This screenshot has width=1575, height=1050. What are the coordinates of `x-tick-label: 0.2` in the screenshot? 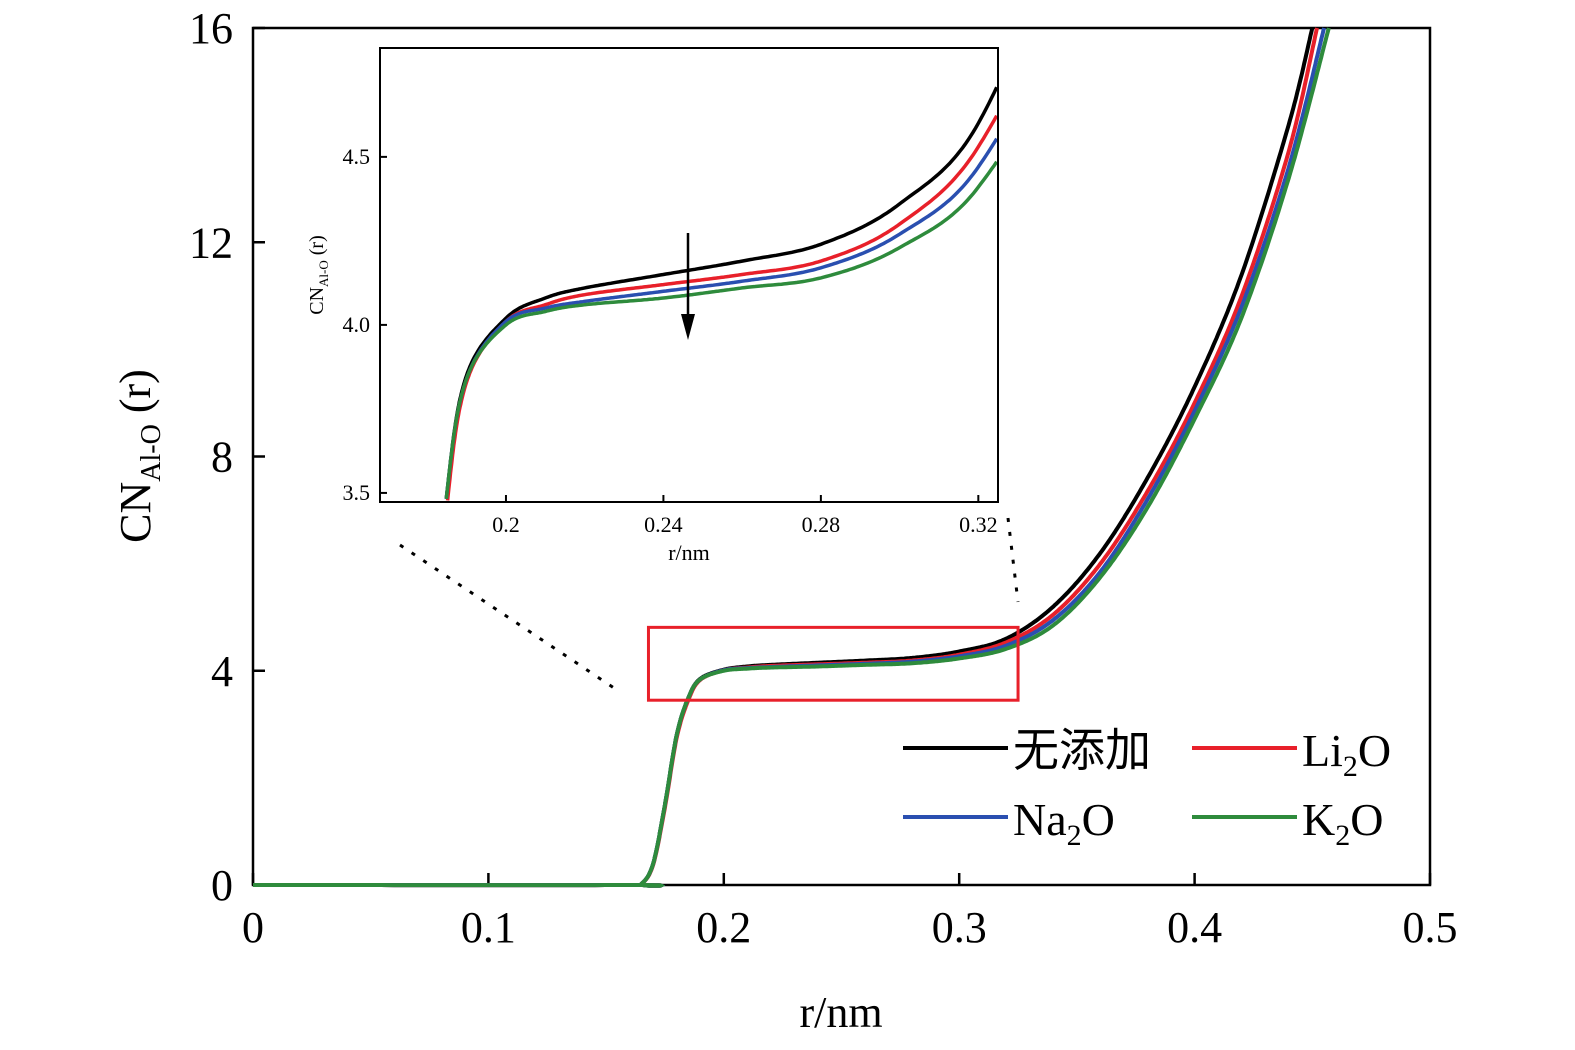 It's located at (723, 927).